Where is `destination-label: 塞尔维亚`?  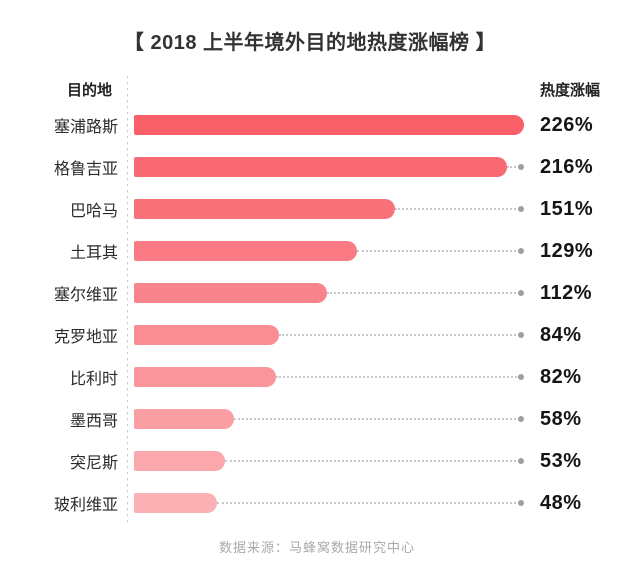
destination-label: 塞尔维亚 is located at coordinates (85, 295).